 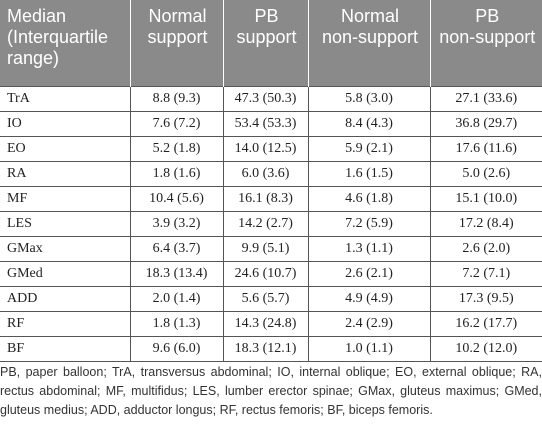 I want to click on pb-non-support-cell: 10.2 (12.0), so click(x=485, y=348).